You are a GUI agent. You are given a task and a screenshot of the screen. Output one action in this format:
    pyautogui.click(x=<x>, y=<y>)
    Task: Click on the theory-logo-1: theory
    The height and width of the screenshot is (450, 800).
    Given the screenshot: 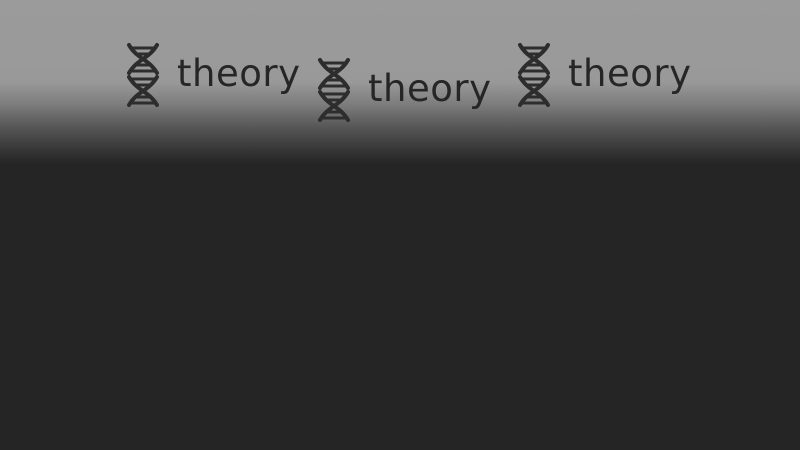 What is the action you would take?
    pyautogui.click(x=211, y=75)
    